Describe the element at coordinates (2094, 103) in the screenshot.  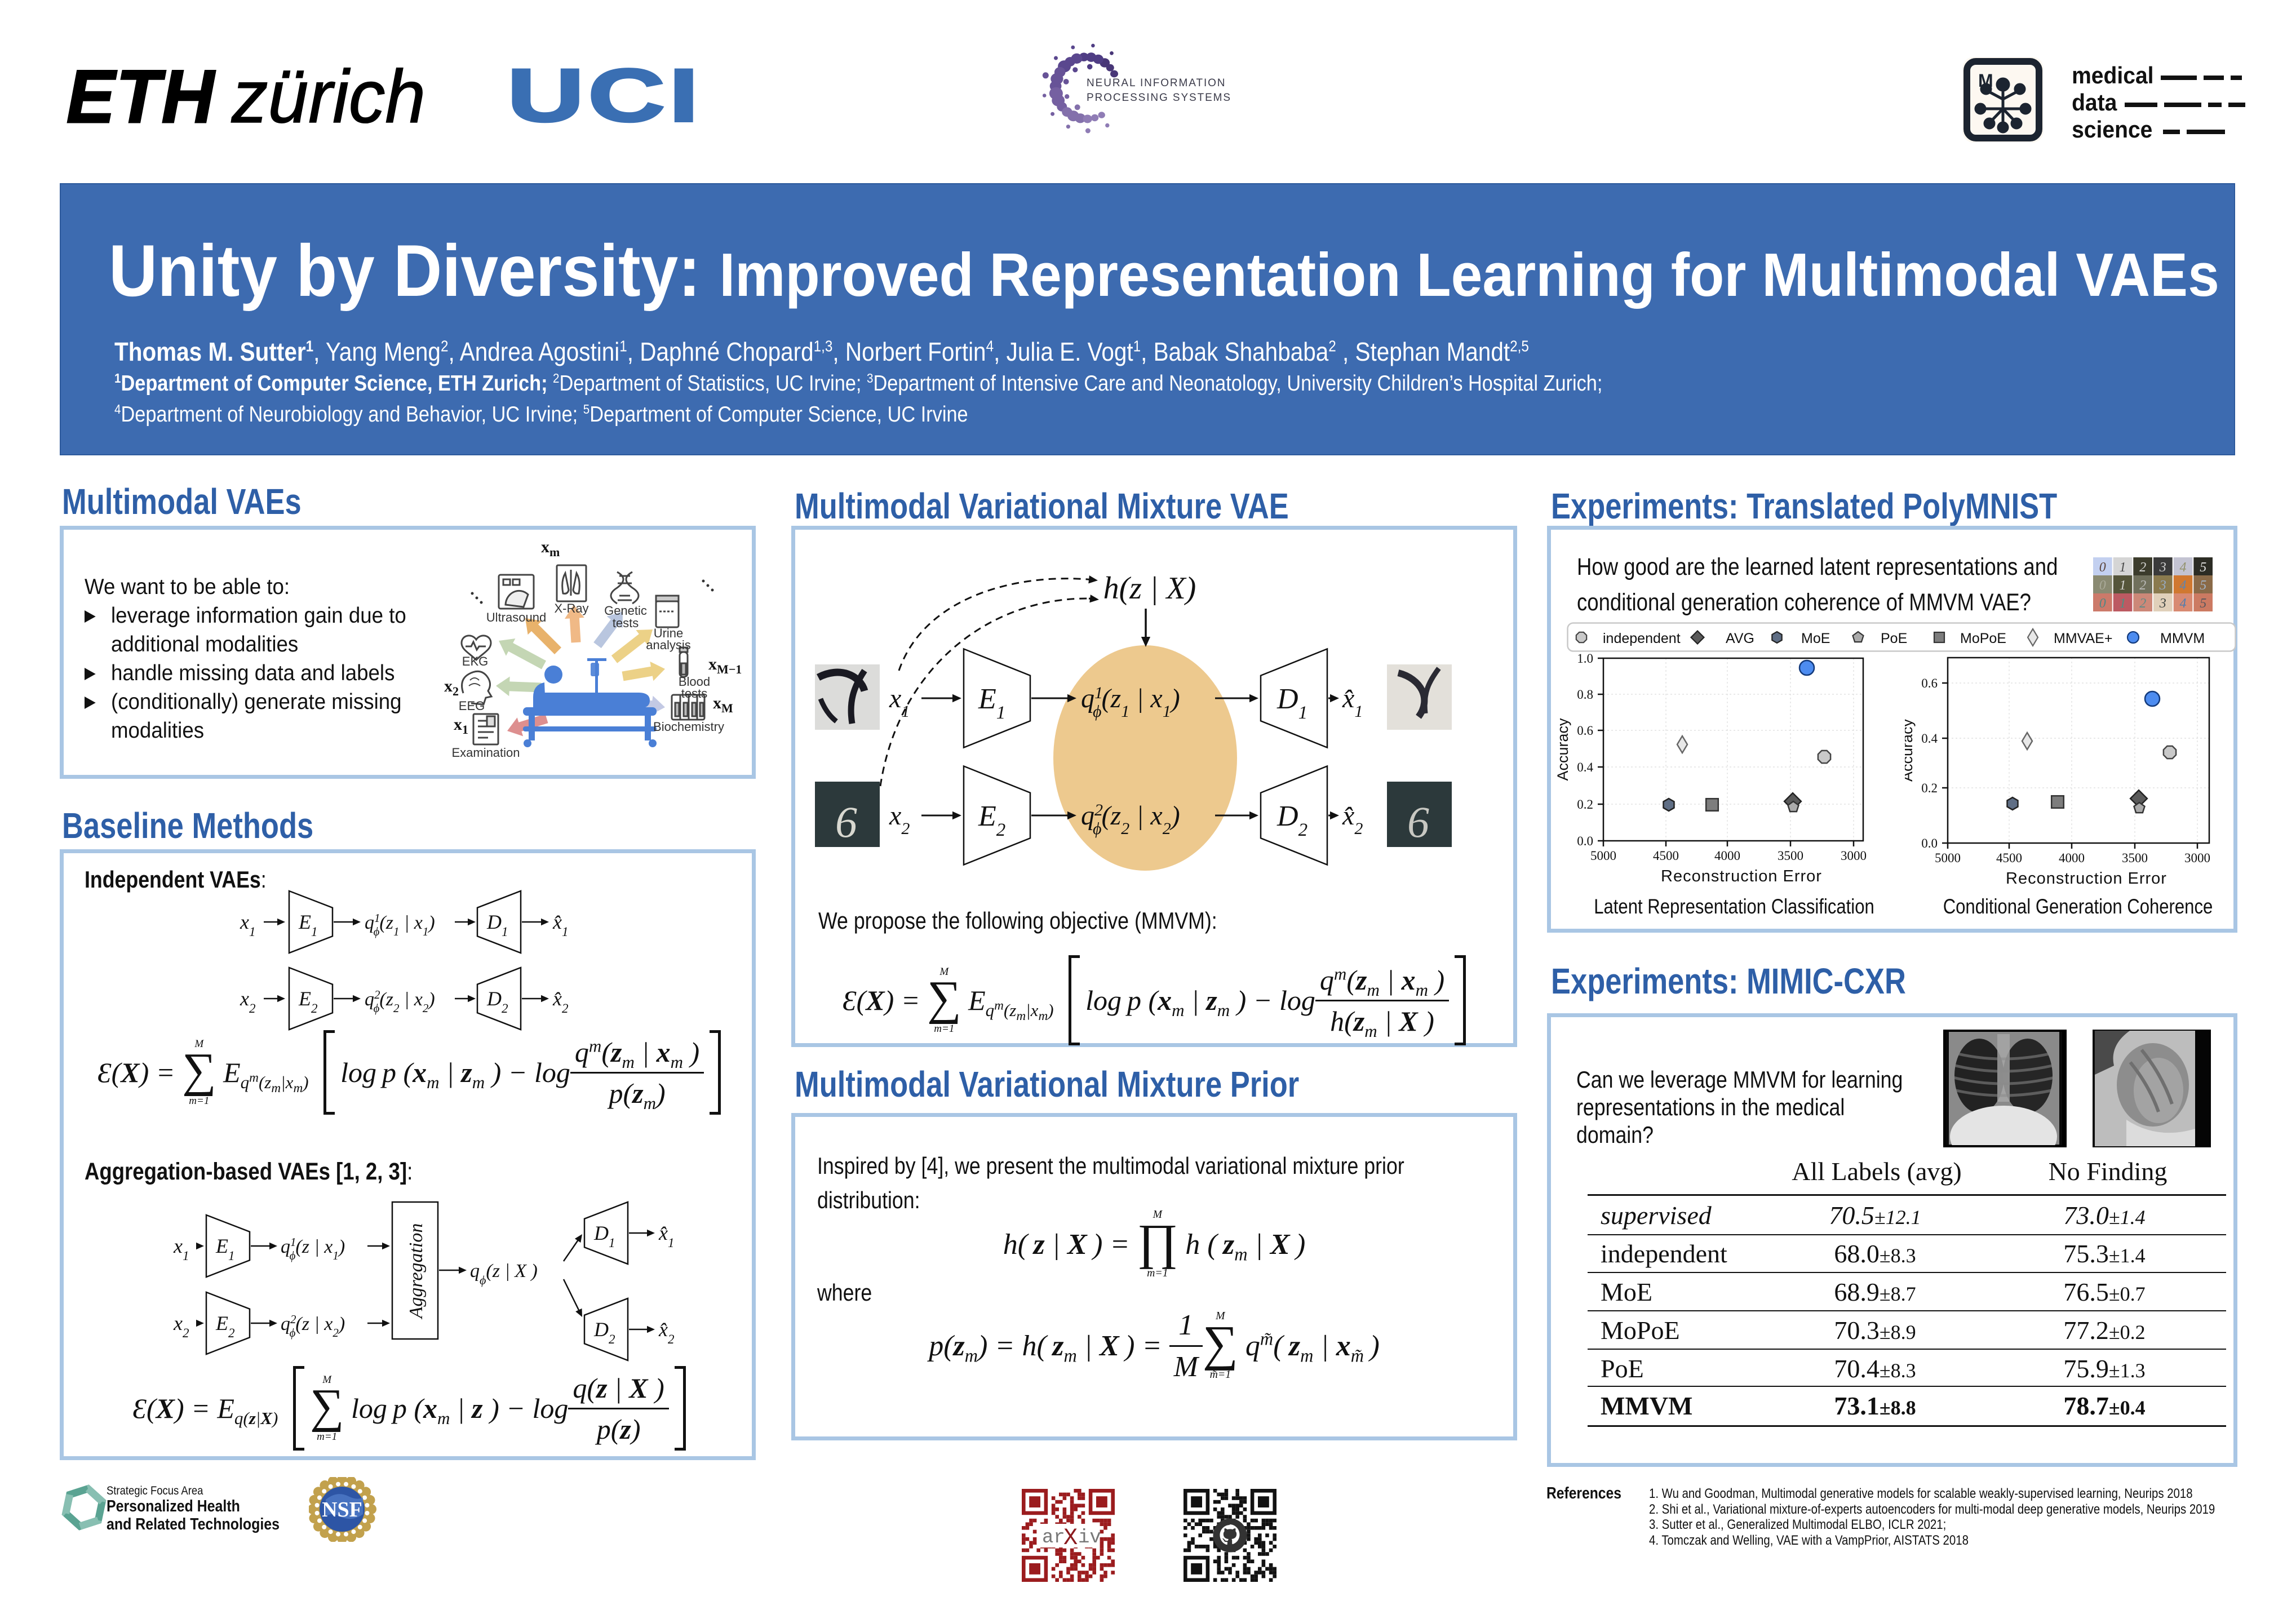
I see `svg-text: data` at that location.